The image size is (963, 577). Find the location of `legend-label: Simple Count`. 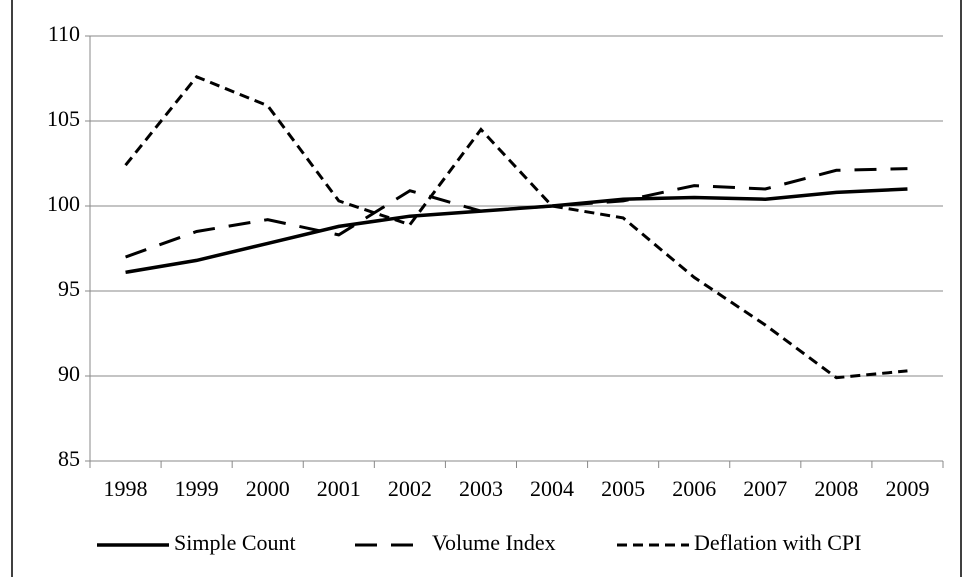

legend-label: Simple Count is located at coordinates (235, 542).